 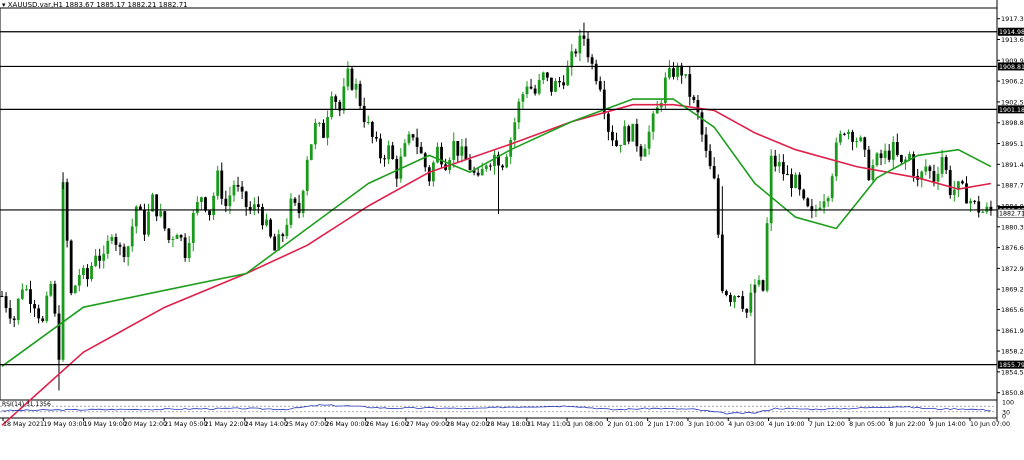 What do you see at coordinates (1008, 403) in the screenshot?
I see `rsi-tick-label: 100` at bounding box center [1008, 403].